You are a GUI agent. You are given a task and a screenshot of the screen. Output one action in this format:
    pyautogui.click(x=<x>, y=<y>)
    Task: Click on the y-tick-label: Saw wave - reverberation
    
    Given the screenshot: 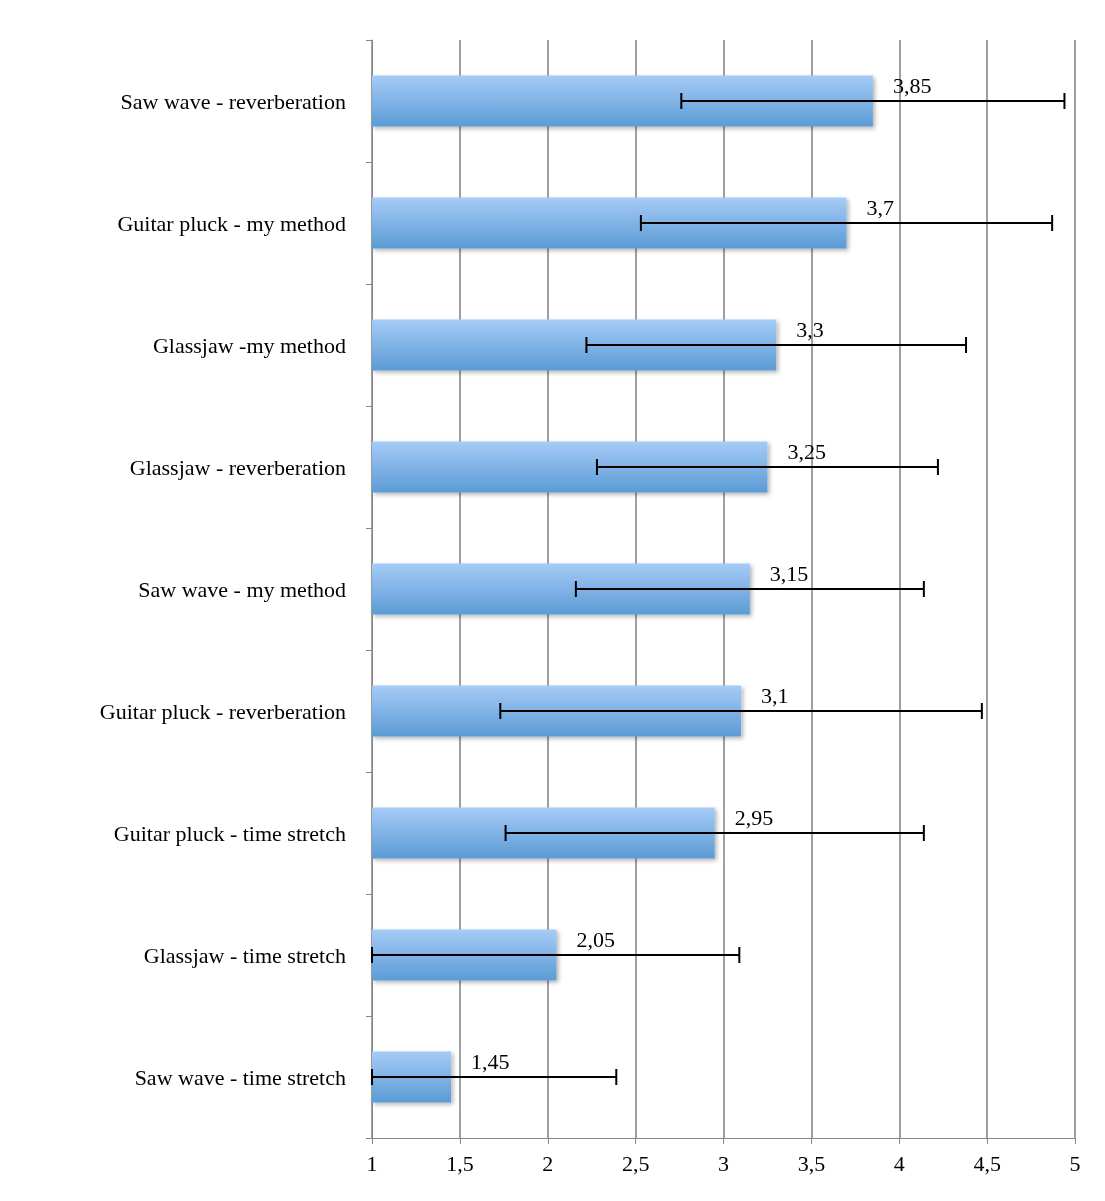 What is the action you would take?
    pyautogui.click(x=233, y=101)
    